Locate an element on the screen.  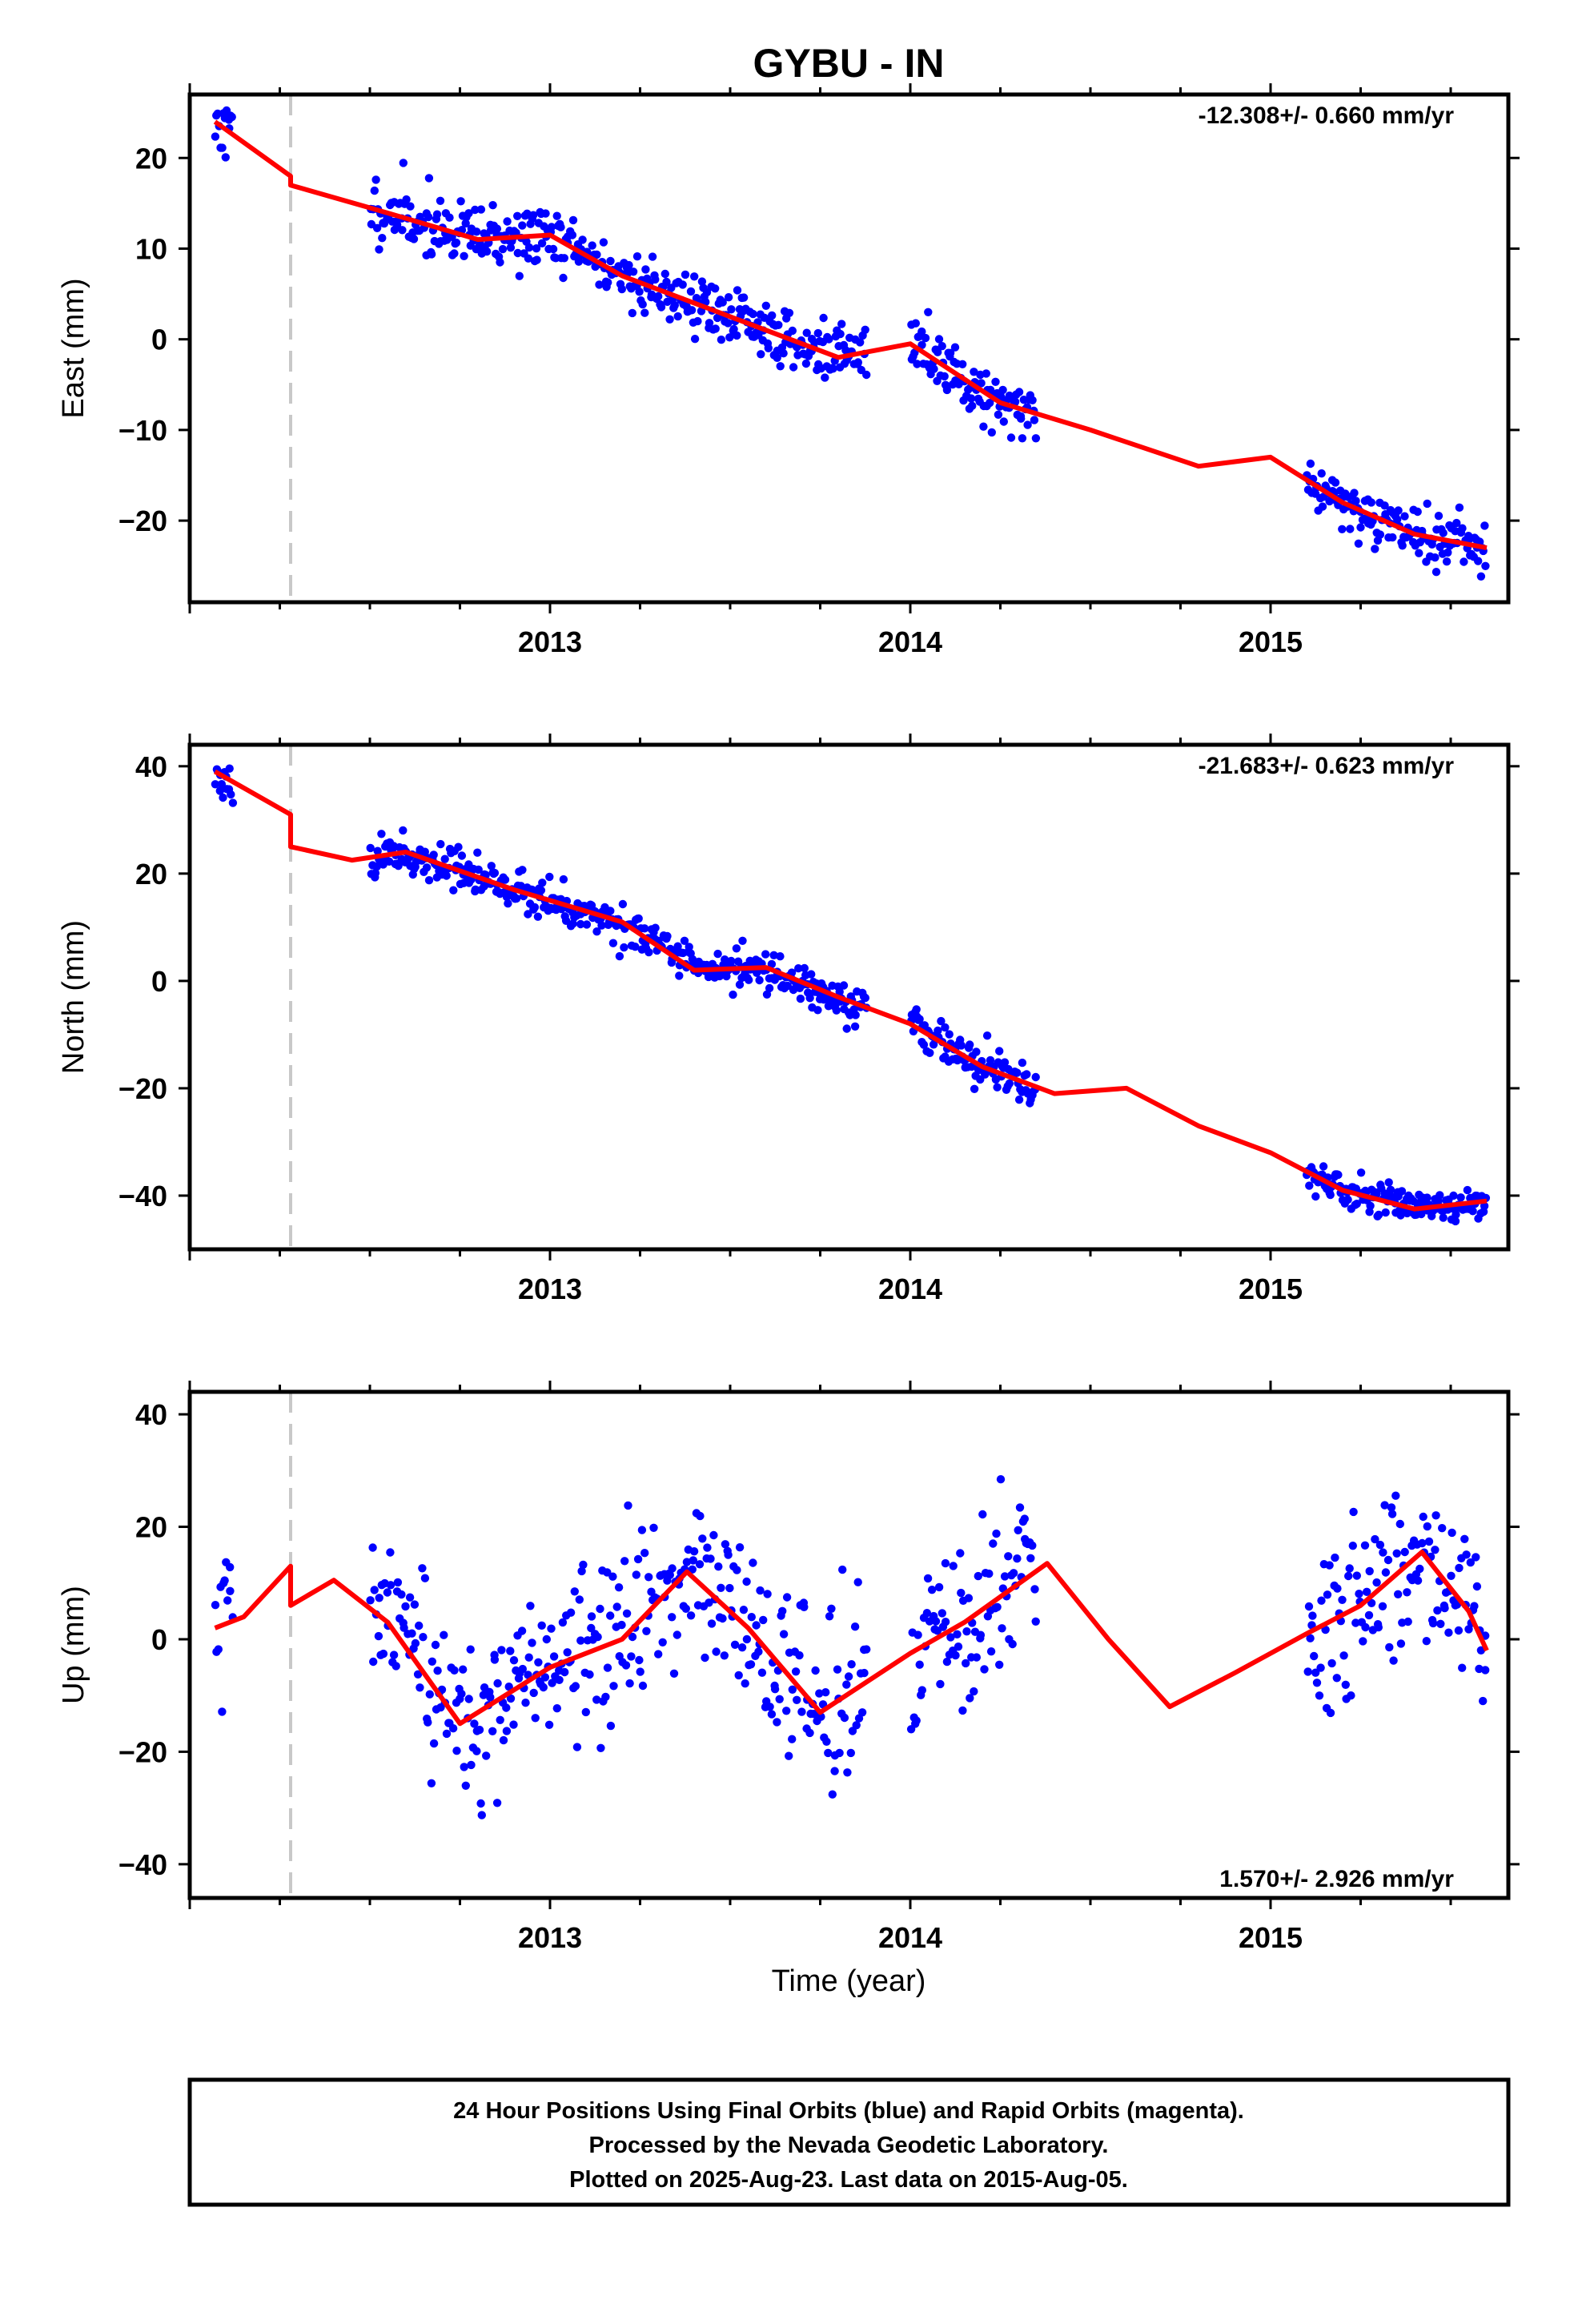
y-tick-label: 10 is located at coordinates (151, 249).